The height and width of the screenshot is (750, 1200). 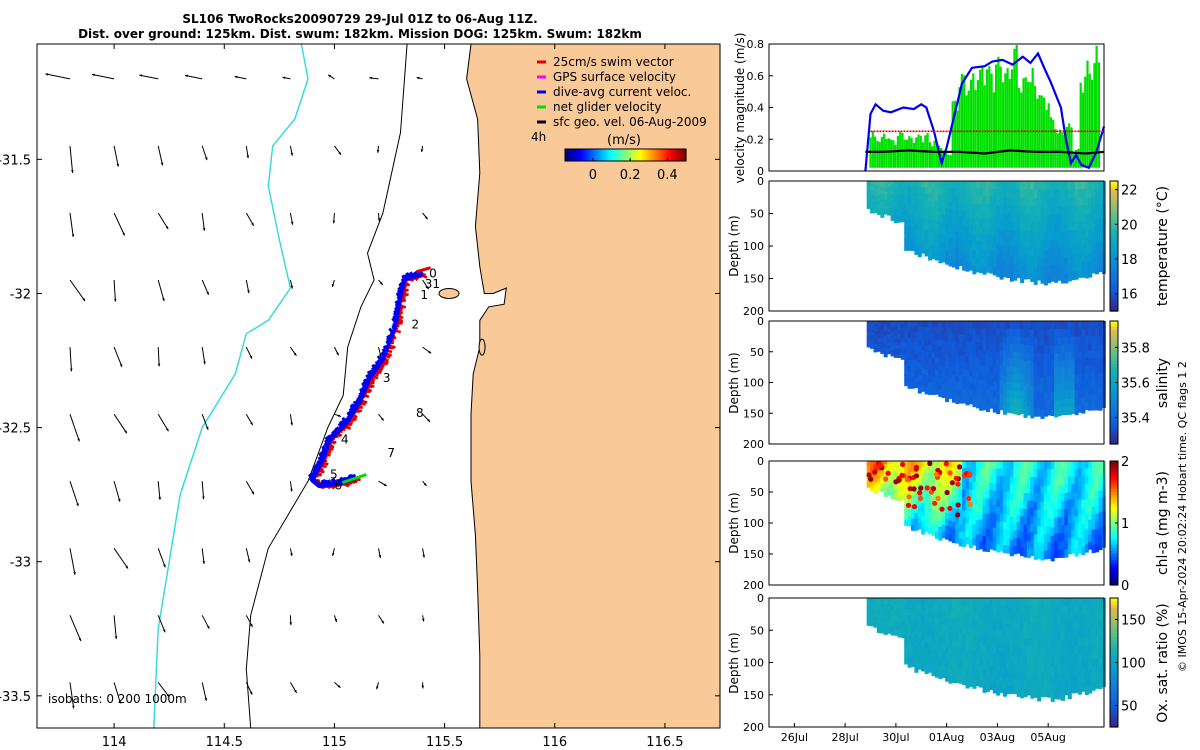 I want to click on day-marker: 1, so click(x=424, y=295).